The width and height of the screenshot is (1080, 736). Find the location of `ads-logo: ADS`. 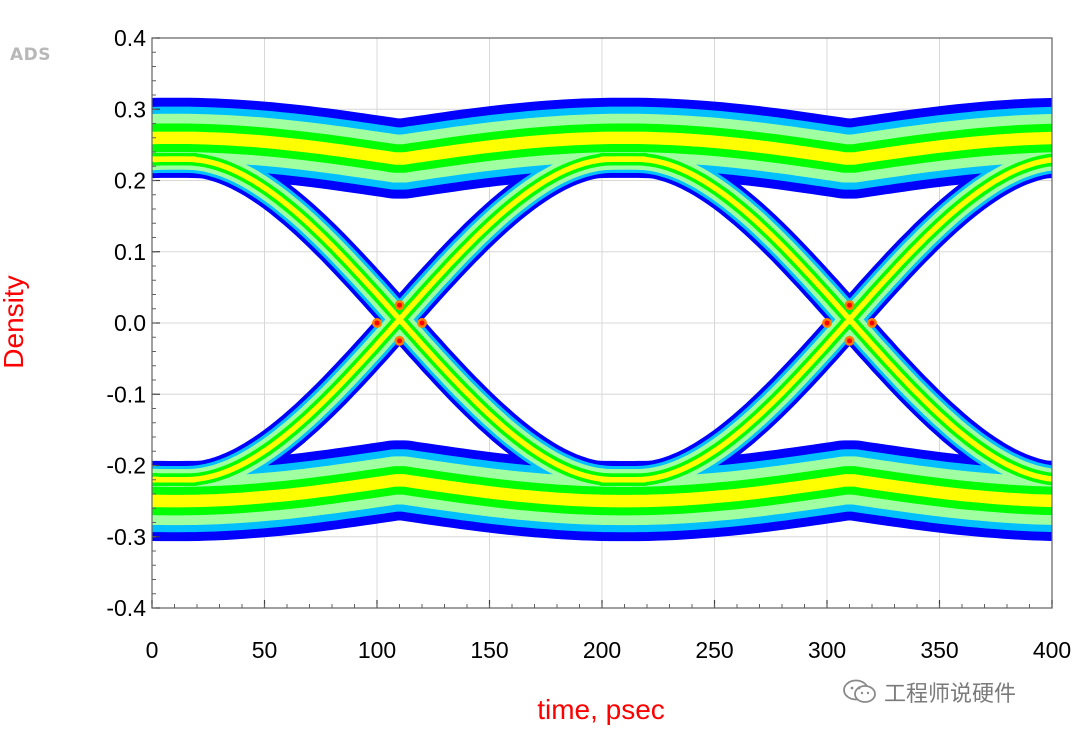

ads-logo: ADS is located at coordinates (31, 55).